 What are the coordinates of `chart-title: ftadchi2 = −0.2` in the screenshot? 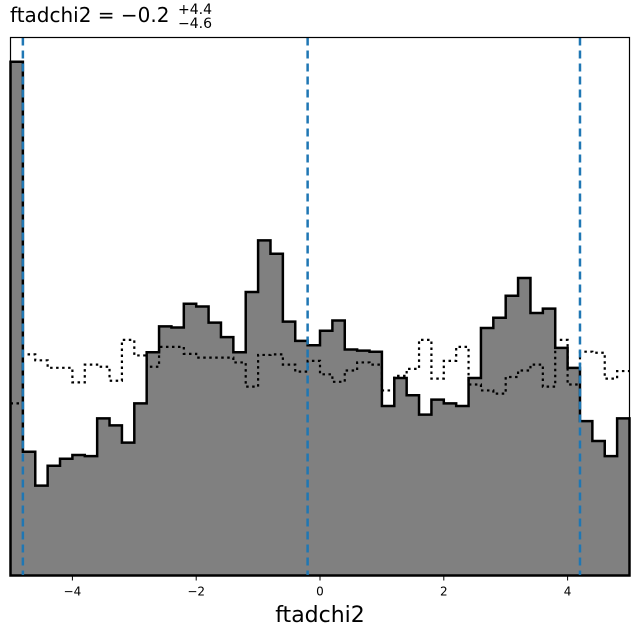 It's located at (89, 15).